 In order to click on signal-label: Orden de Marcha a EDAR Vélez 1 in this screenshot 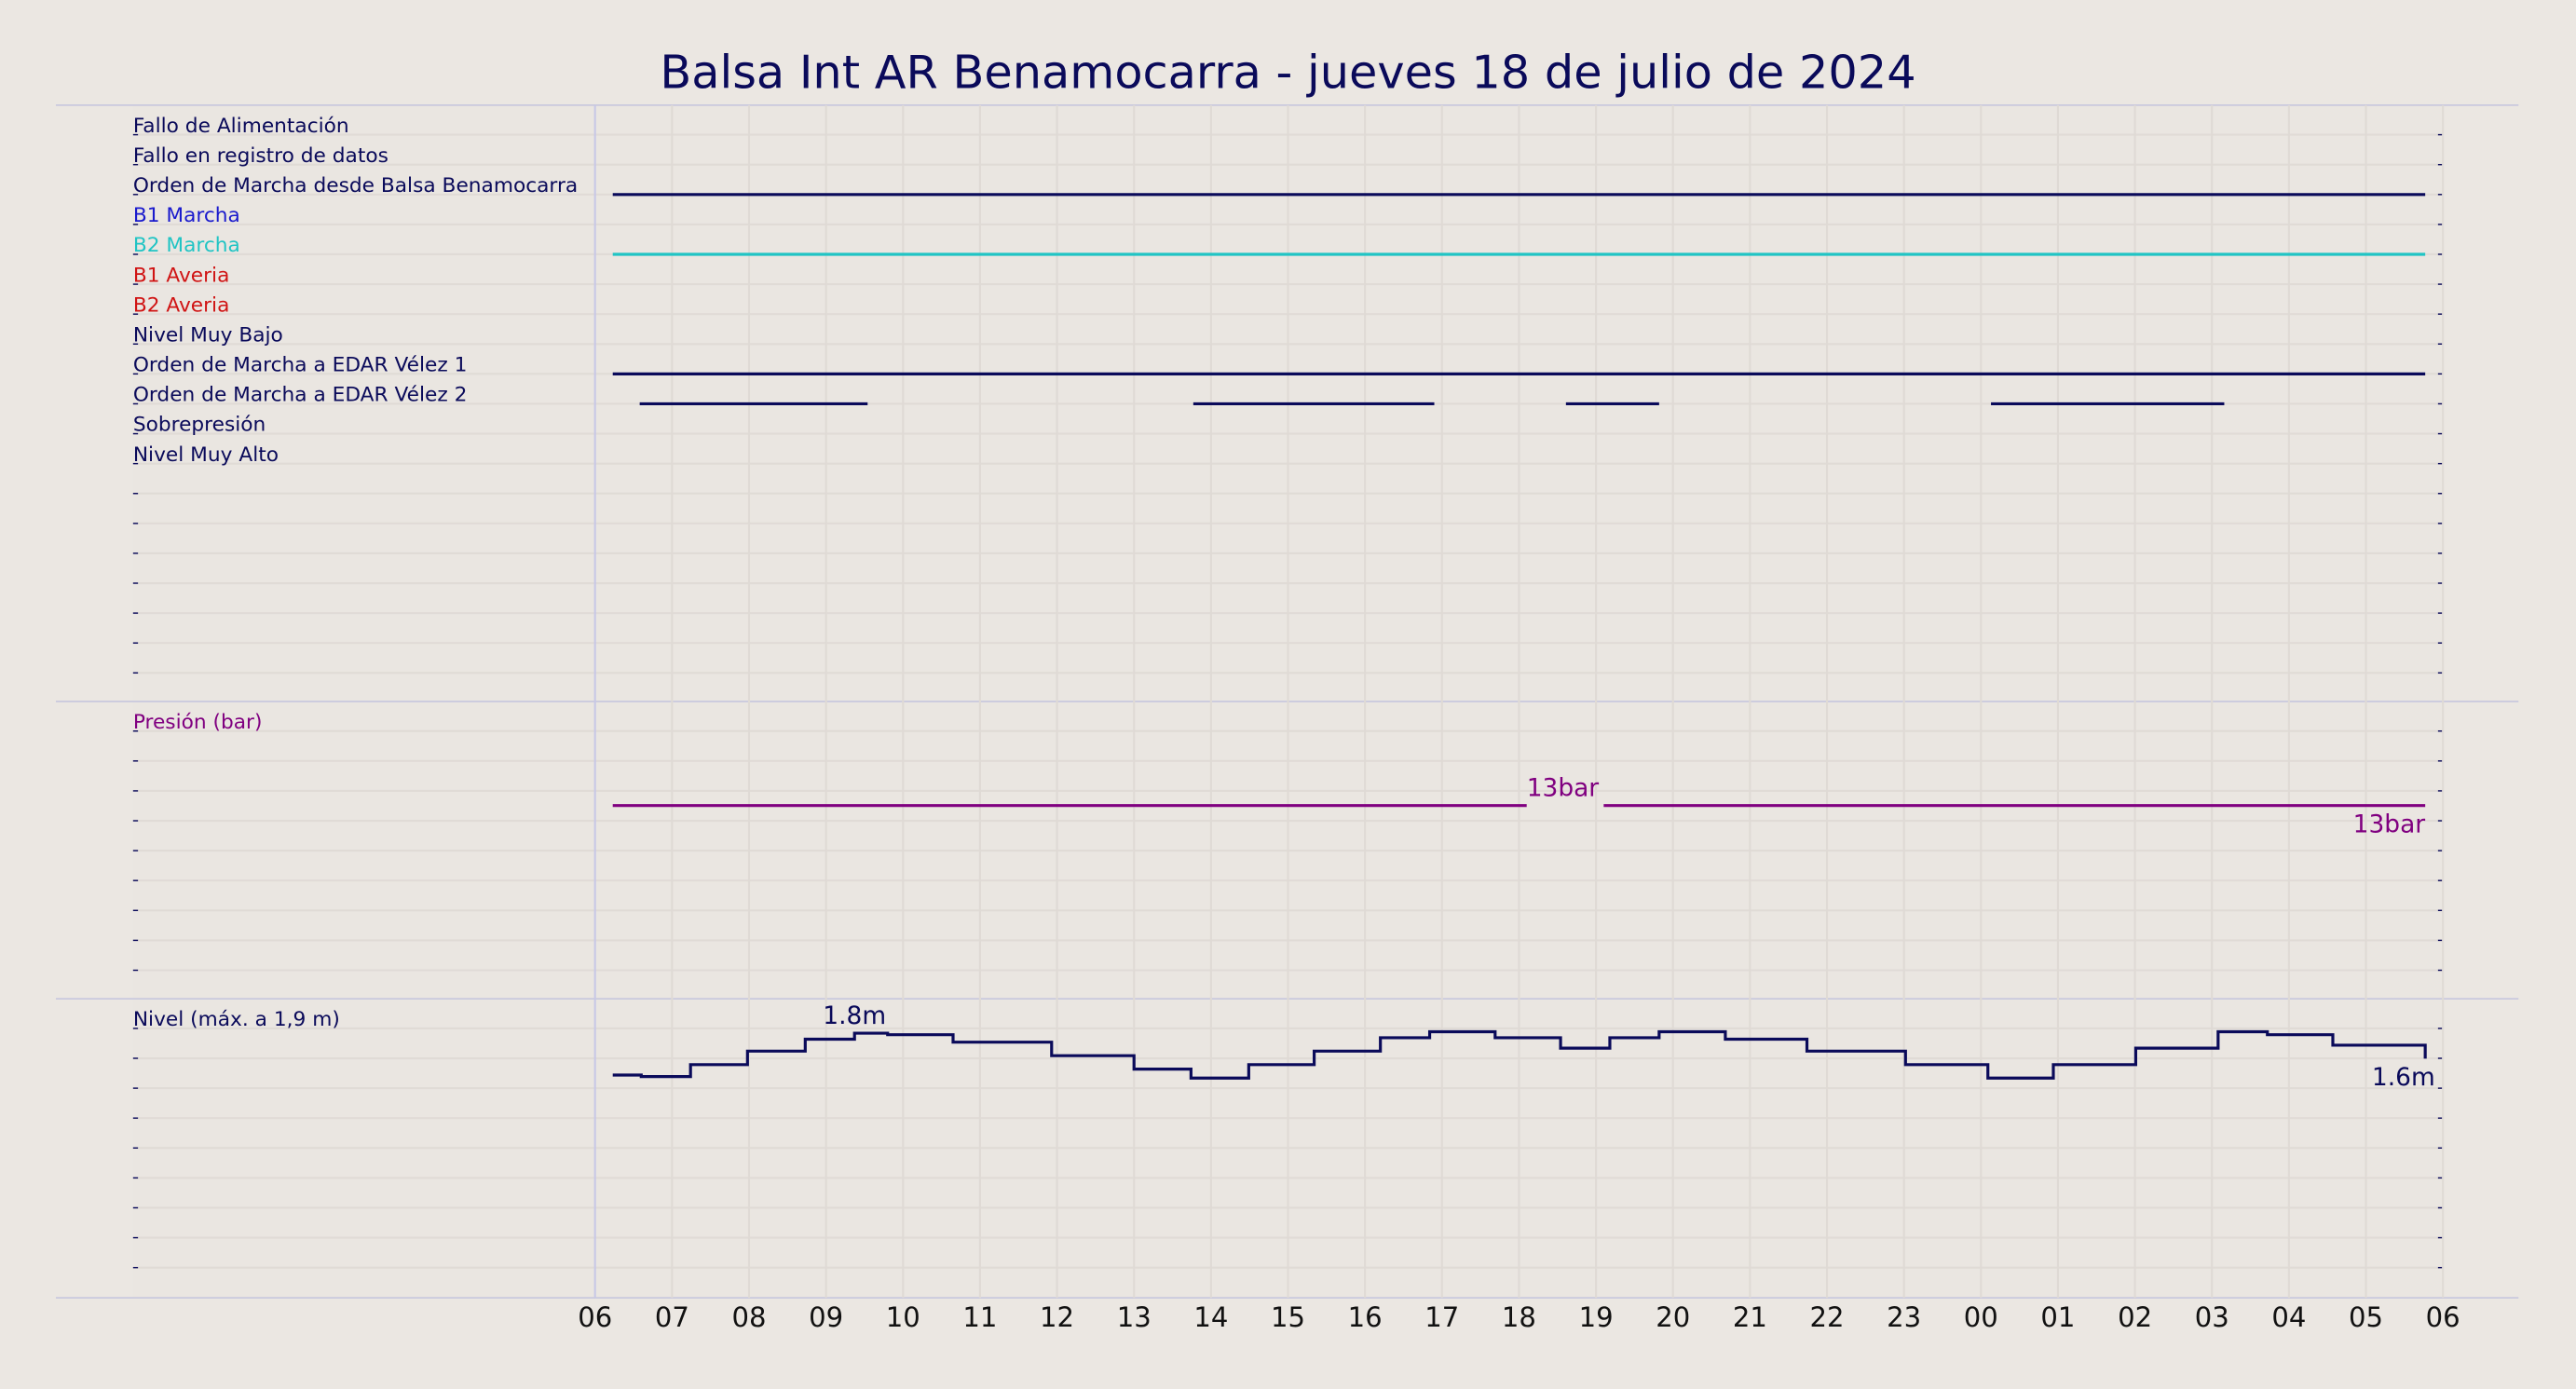, I will do `click(300, 365)`.